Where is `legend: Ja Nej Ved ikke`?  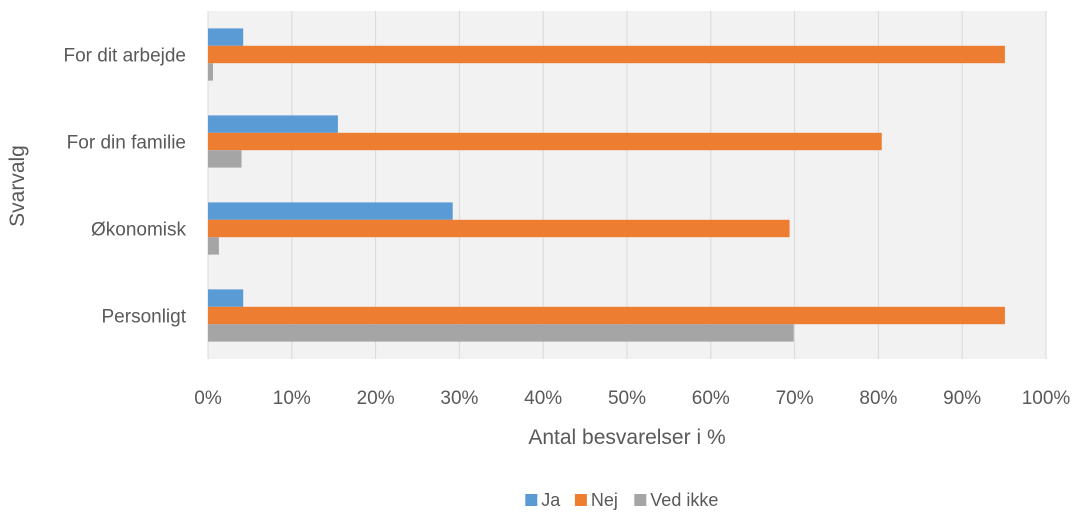
legend: Ja Nej Ved ikke is located at coordinates (621, 500).